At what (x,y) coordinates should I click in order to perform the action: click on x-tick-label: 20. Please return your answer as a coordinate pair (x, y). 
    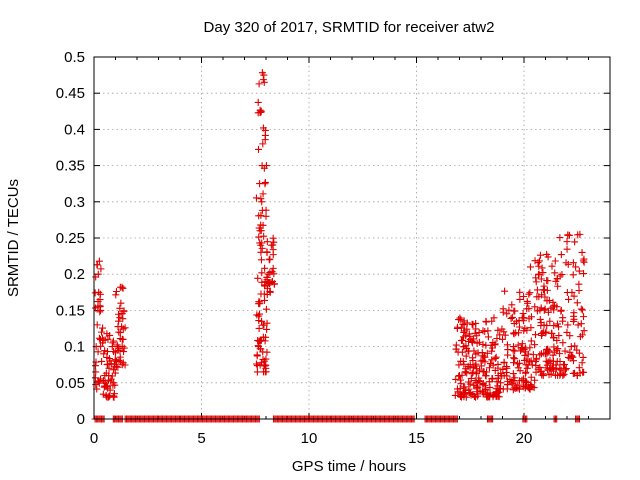
    Looking at the image, I should click on (524, 438).